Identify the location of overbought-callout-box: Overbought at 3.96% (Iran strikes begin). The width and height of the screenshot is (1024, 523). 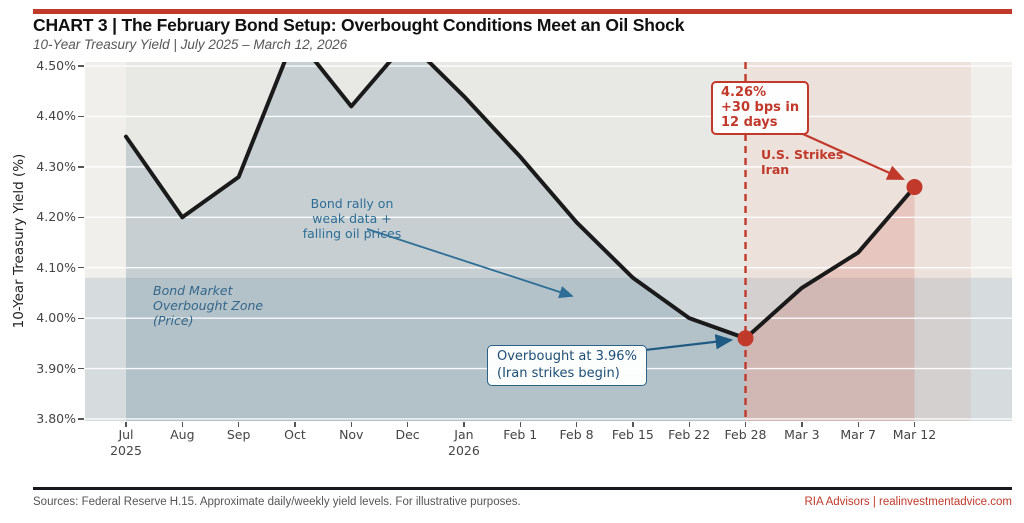
(567, 365).